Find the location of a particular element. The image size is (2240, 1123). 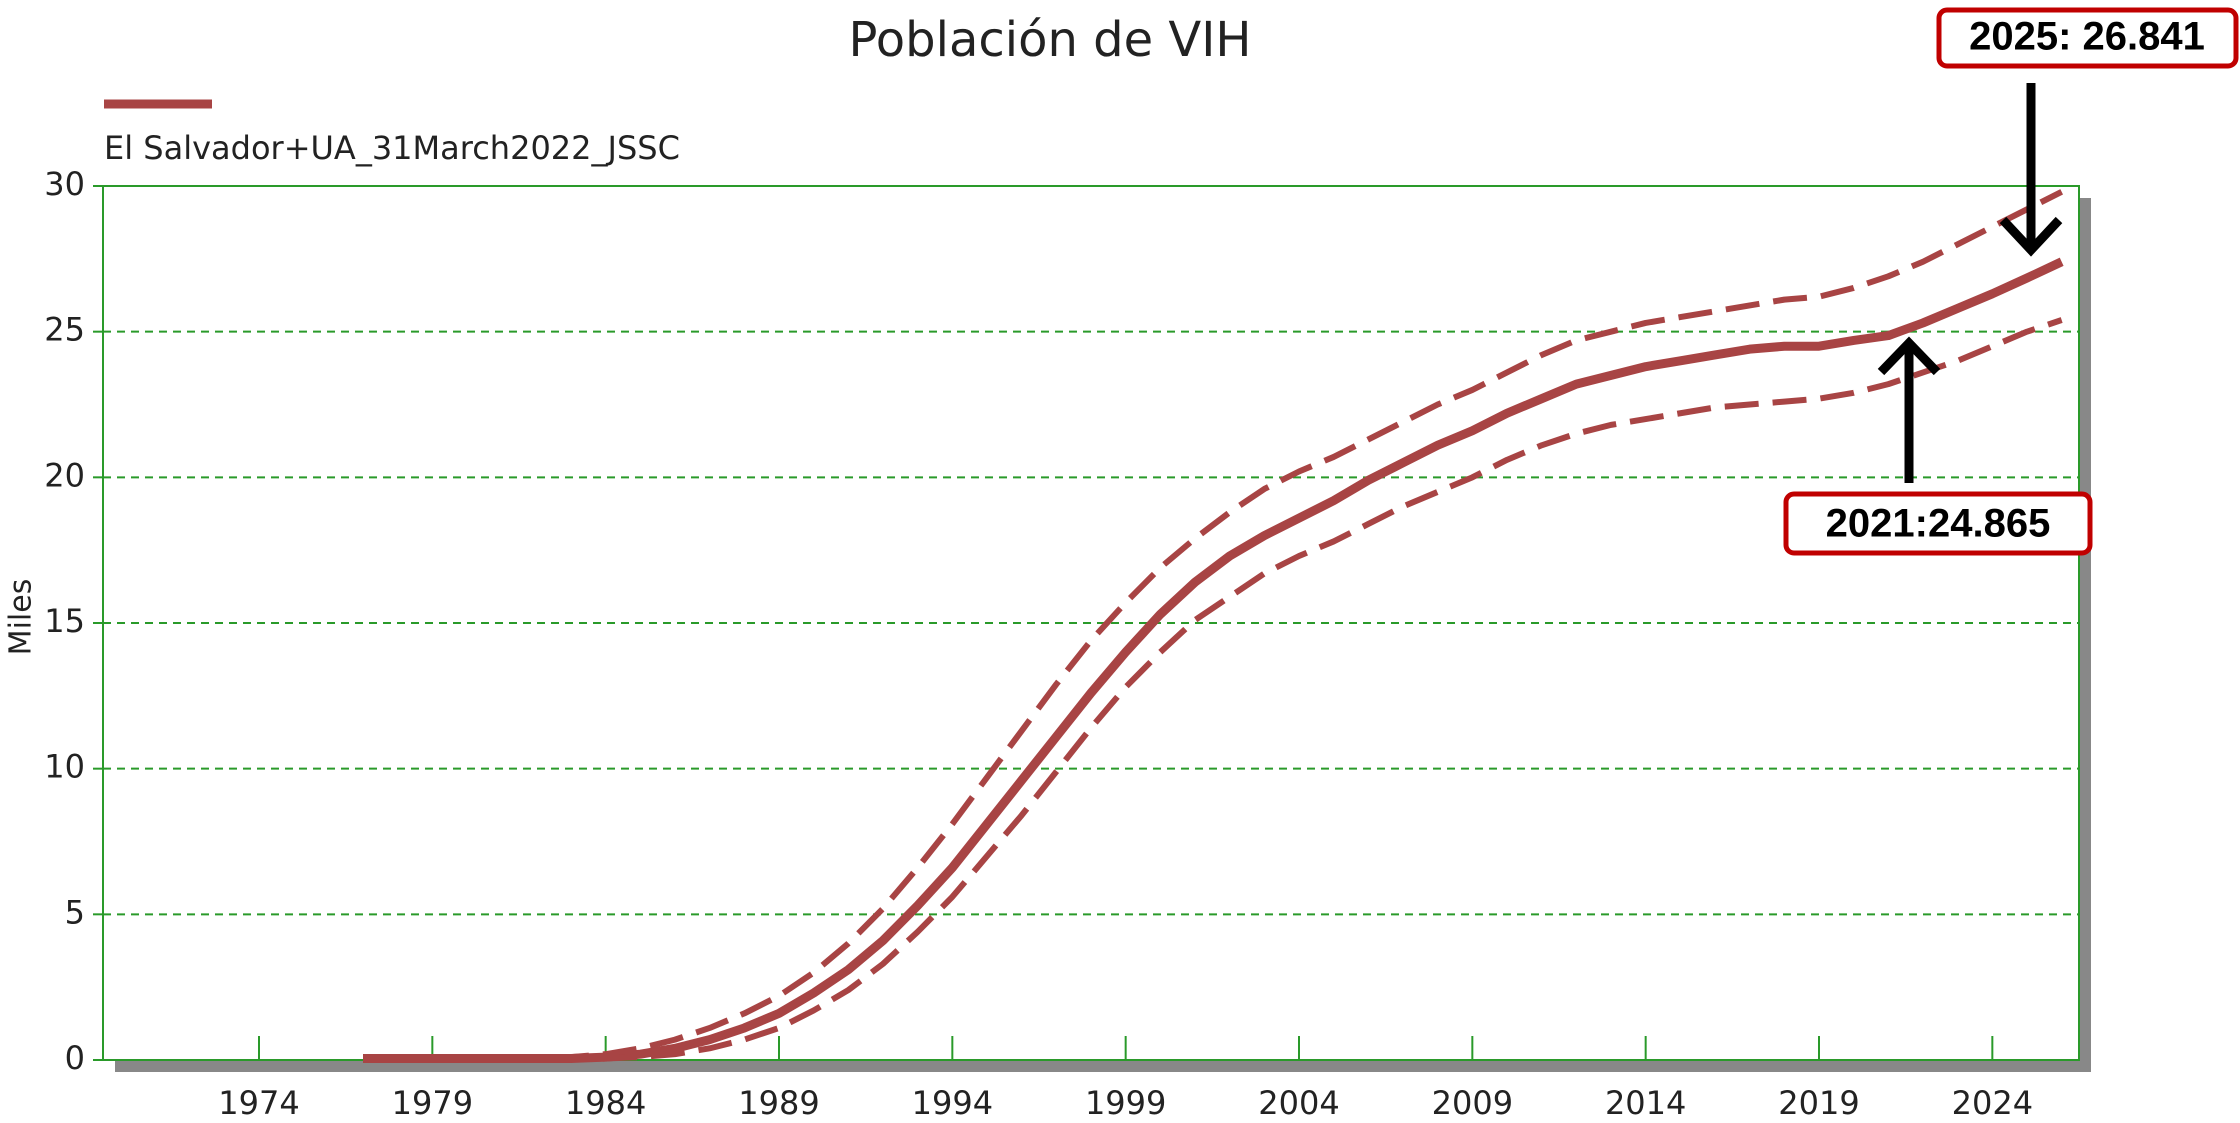

y-tick-label: 30 is located at coordinates (64, 184).